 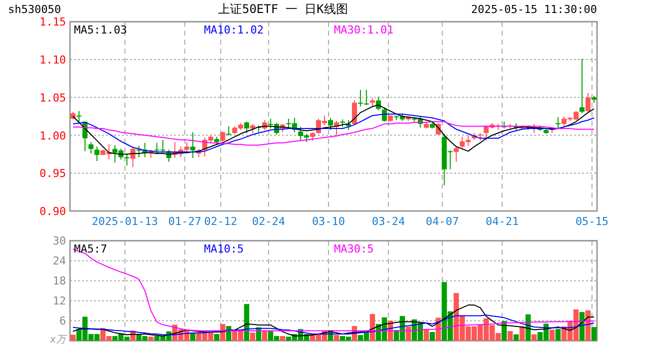 What do you see at coordinates (269, 221) in the screenshot?
I see `x-tick-label: 02-24` at bounding box center [269, 221].